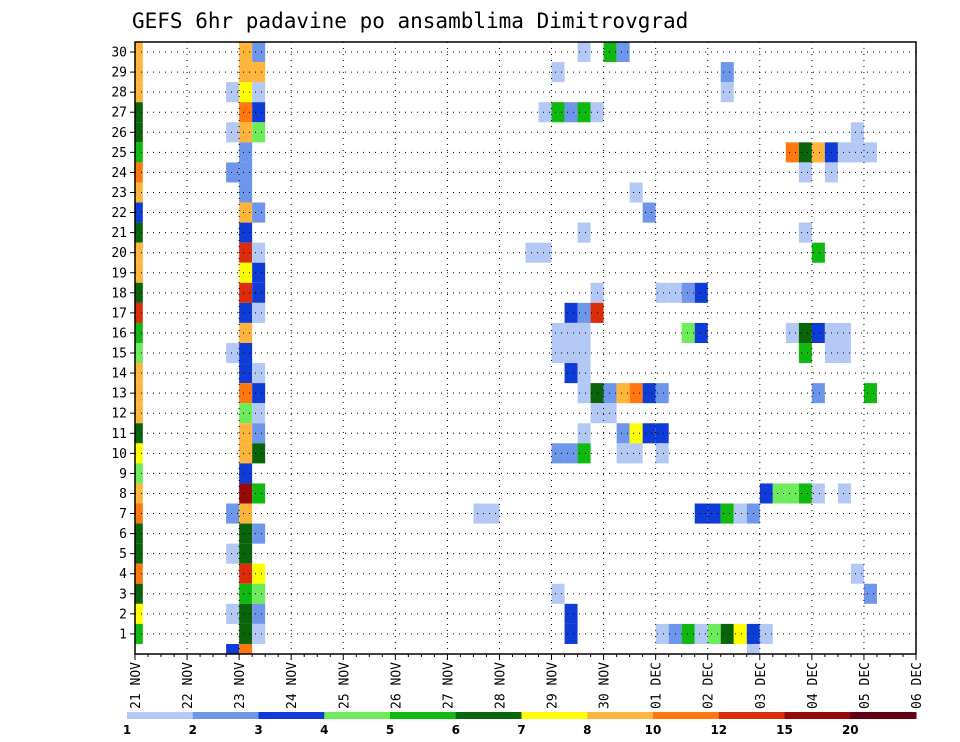 The height and width of the screenshot is (742, 960). What do you see at coordinates (119, 273) in the screenshot?
I see `y-tick-label: 19` at bounding box center [119, 273].